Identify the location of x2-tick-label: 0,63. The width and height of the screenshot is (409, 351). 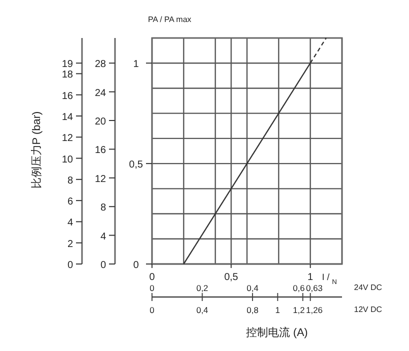
(314, 288).